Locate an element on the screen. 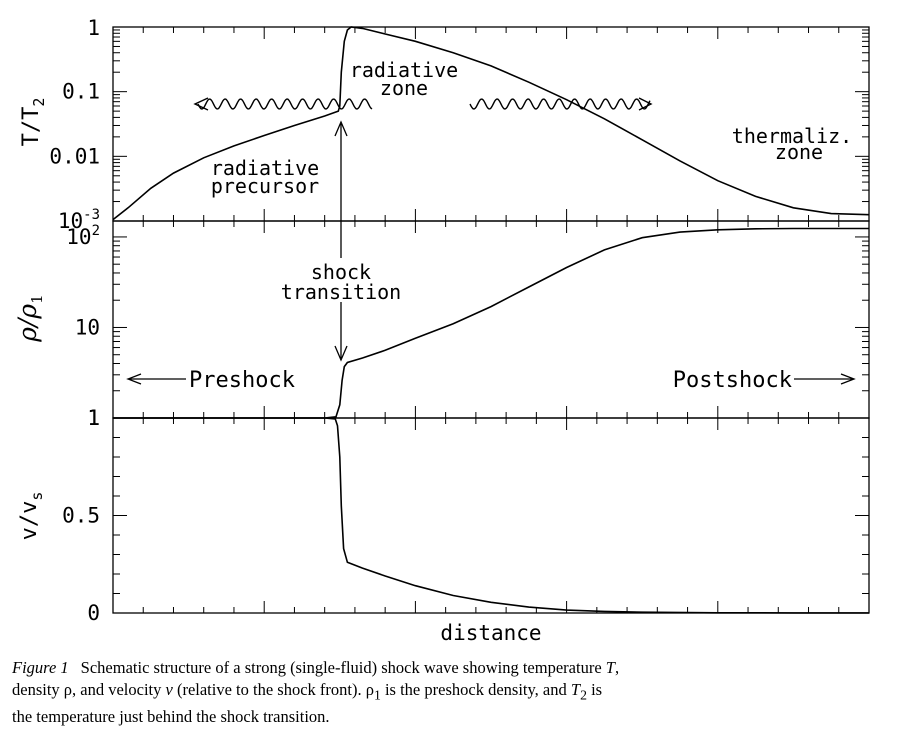  temperature-y-label: T/T2 is located at coordinates (33, 122).